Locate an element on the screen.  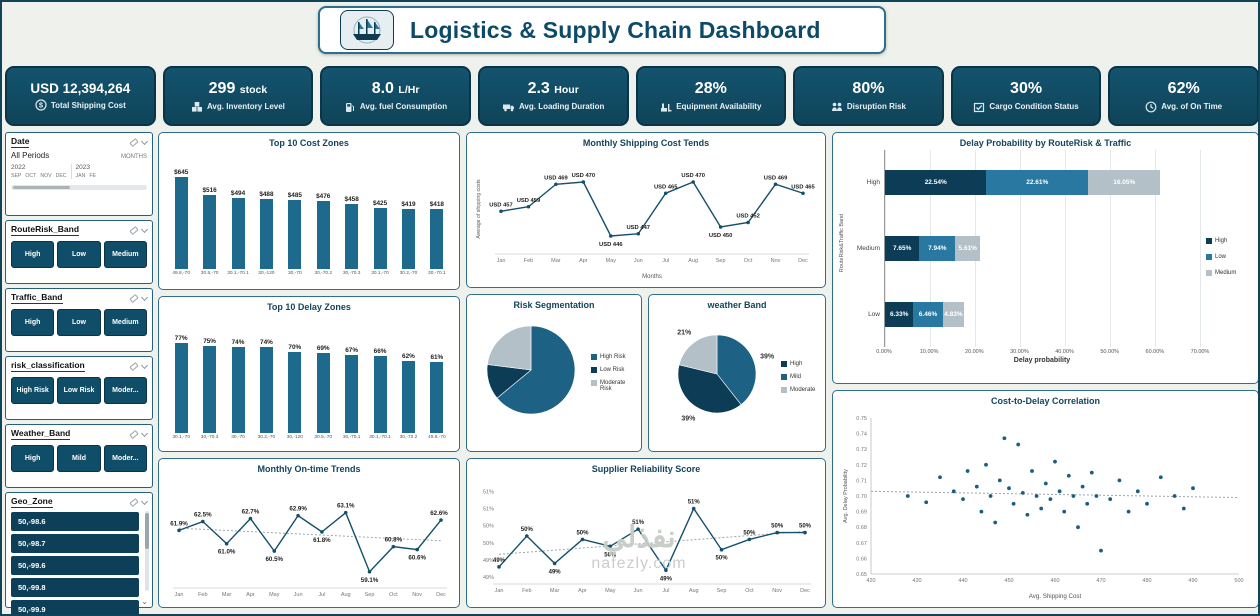
legend-item: Moderate Risk is located at coordinates (613, 385).